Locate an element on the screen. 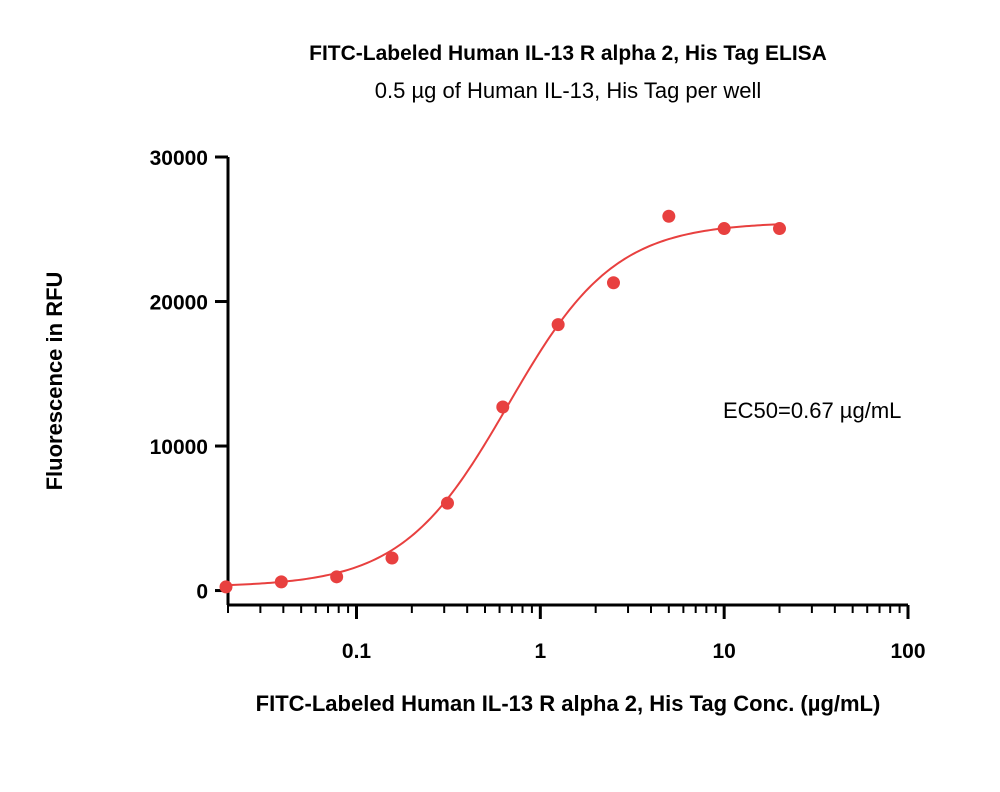 The image size is (1000, 792). x-tick-label: 1 is located at coordinates (540, 651).